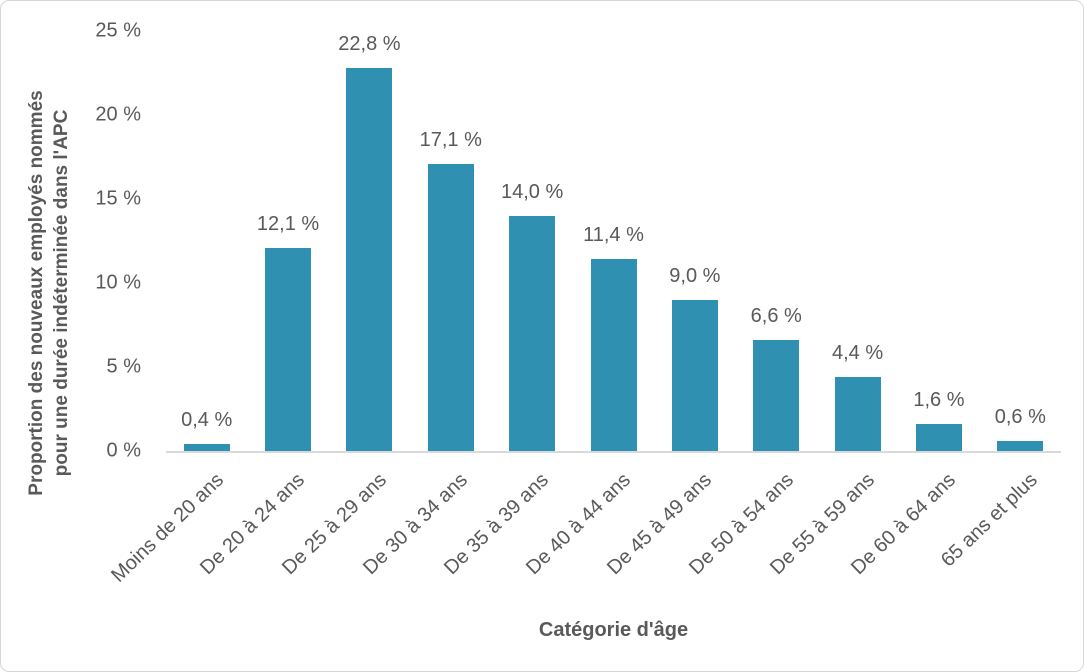  What do you see at coordinates (118, 282) in the screenshot?
I see `y-tick-label: 10 %` at bounding box center [118, 282].